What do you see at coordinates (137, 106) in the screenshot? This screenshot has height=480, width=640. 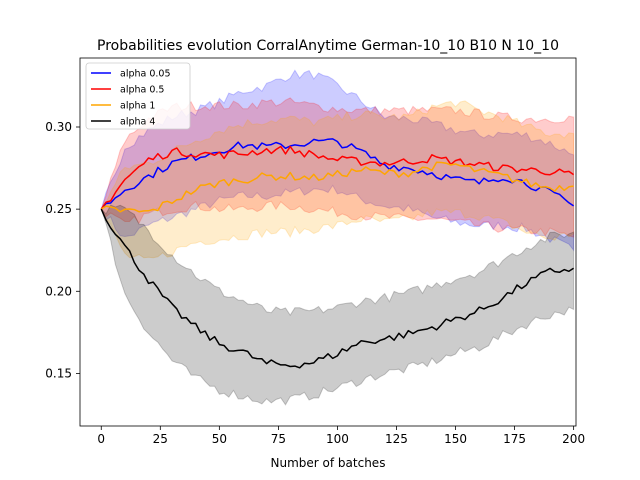 I see `legend-label: alpha 1` at bounding box center [137, 106].